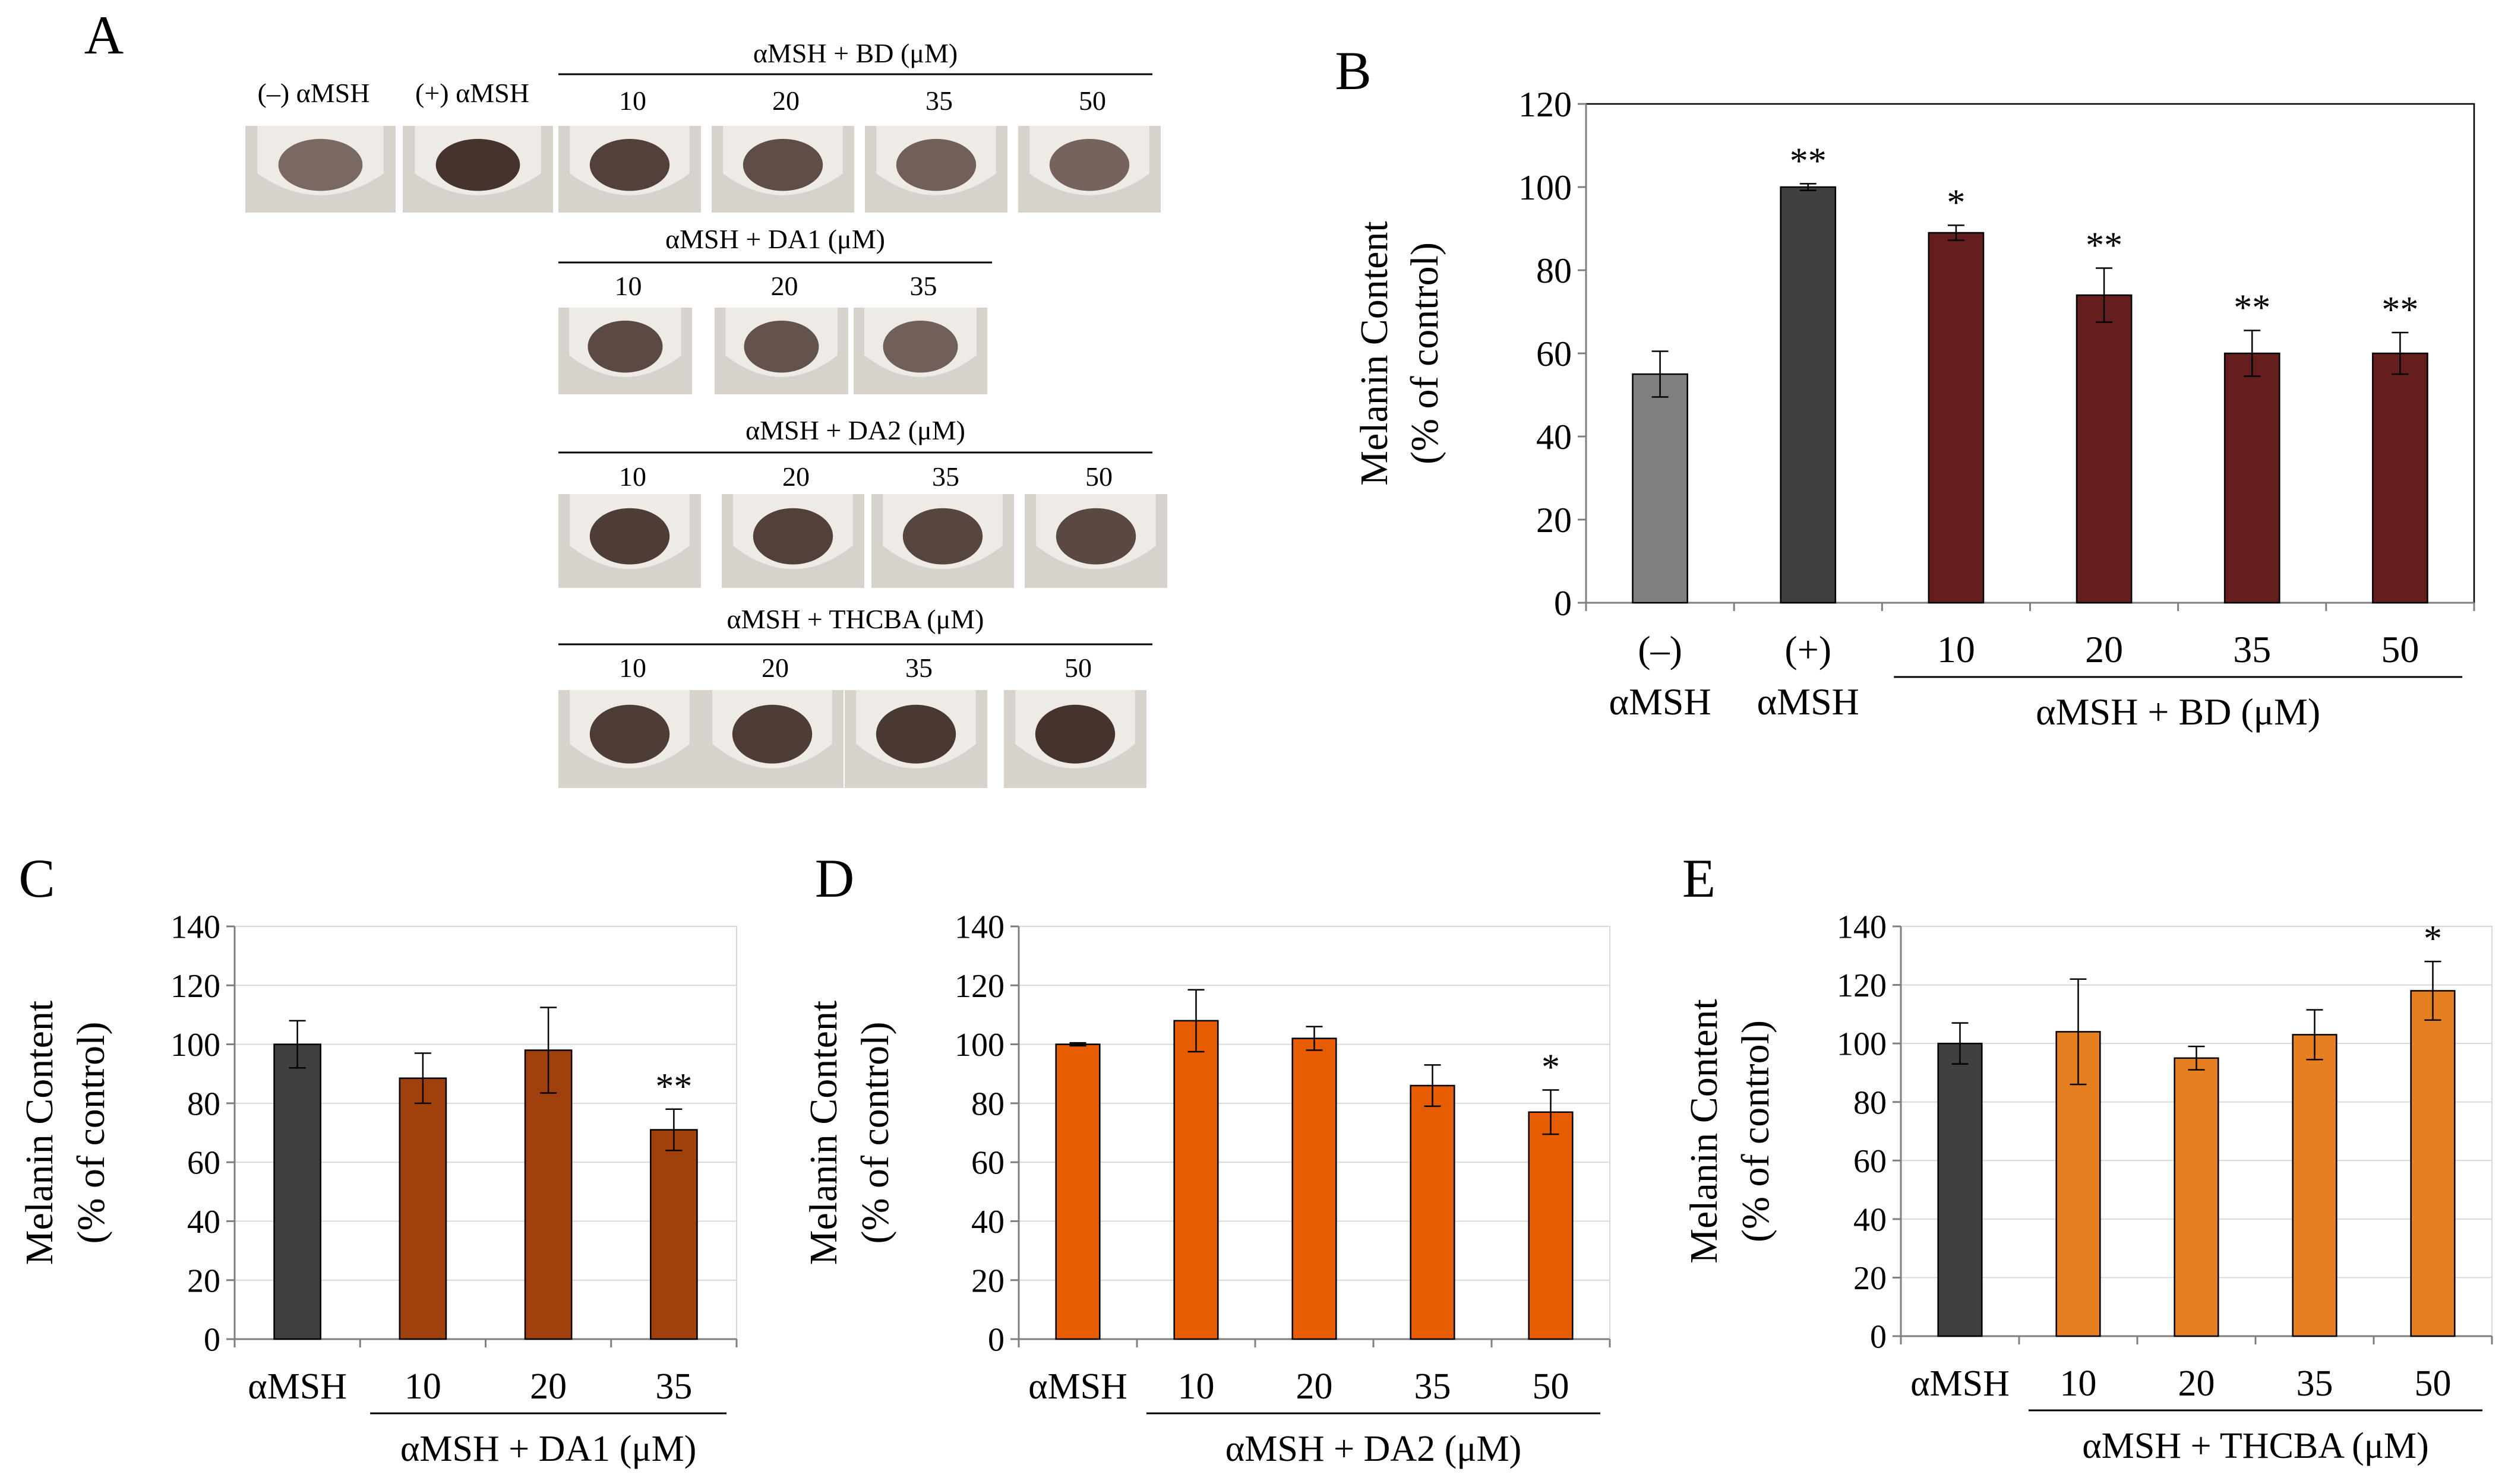  Describe the element at coordinates (1353, 70) in the screenshot. I see `panel-letter: B` at that location.